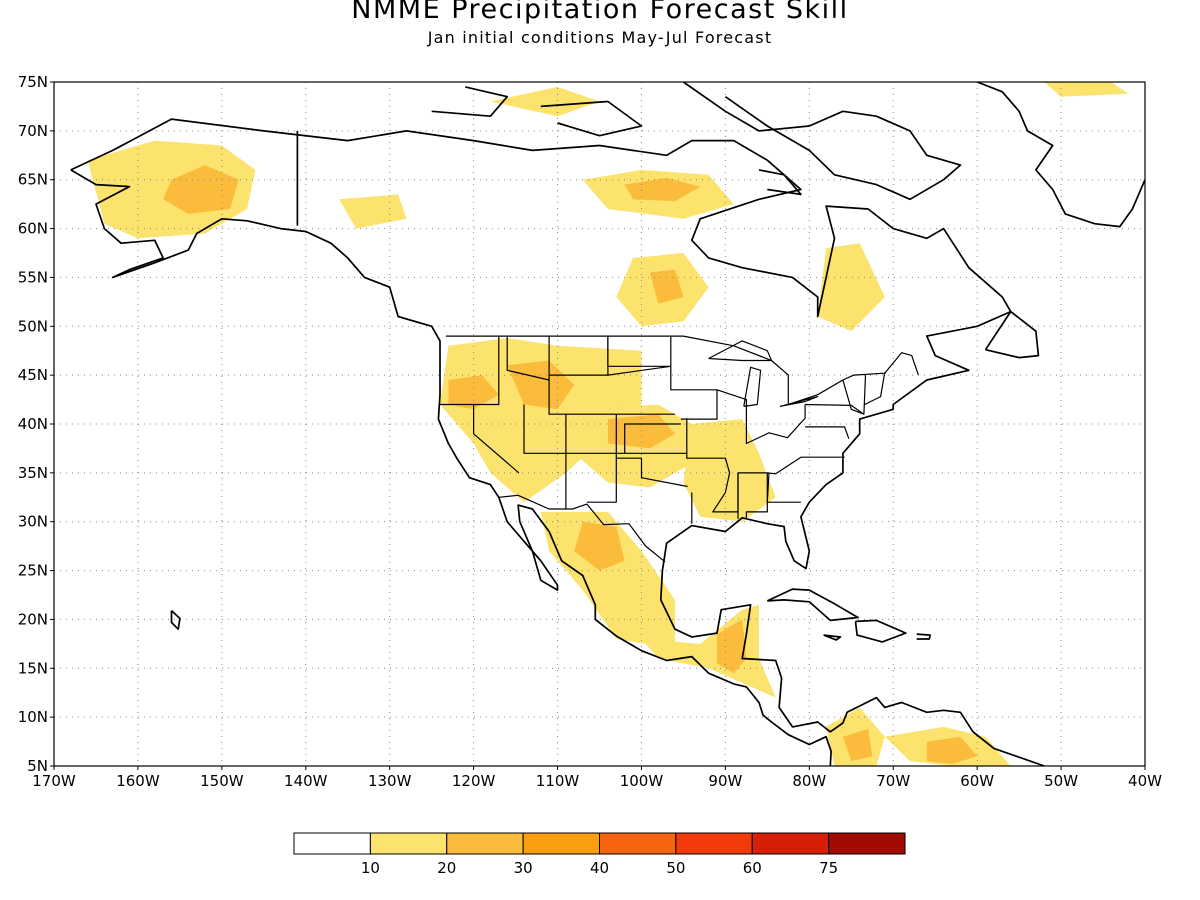 The image size is (1200, 900). Describe the element at coordinates (138, 781) in the screenshot. I see `lon-tick-label: 160W` at that location.